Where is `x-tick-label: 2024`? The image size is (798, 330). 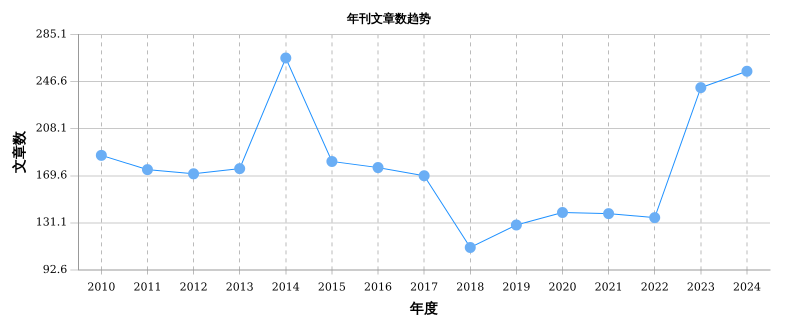 x-tick-label: 2024 is located at coordinates (746, 287).